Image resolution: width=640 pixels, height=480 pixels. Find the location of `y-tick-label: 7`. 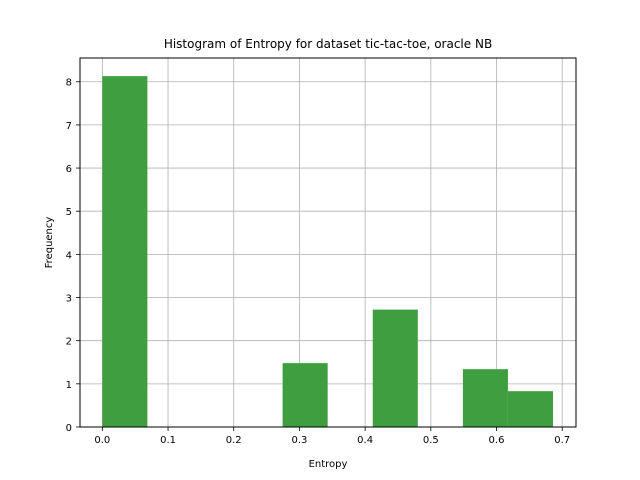

y-tick-label: 7 is located at coordinates (69, 126).